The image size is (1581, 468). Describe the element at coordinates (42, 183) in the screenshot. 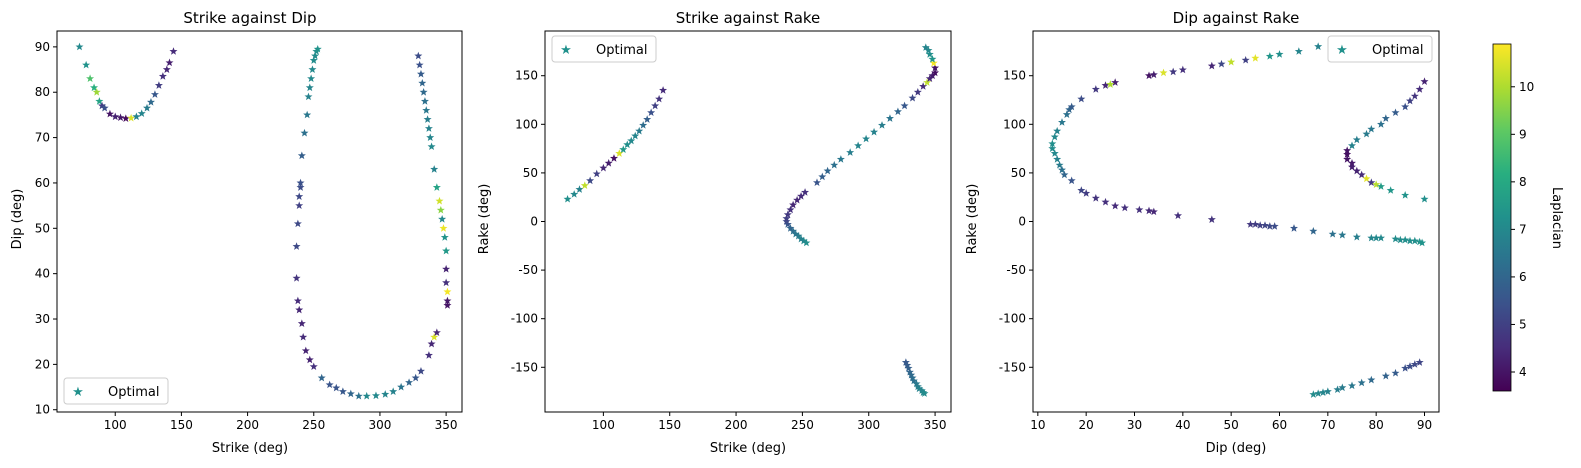

I see `y-tick-label: 60` at that location.